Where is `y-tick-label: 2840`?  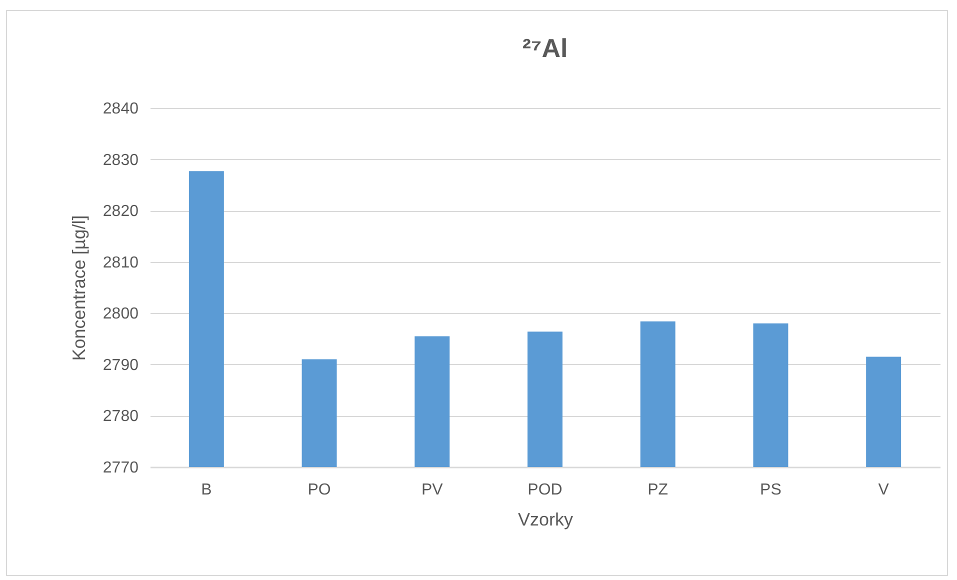
y-tick-label: 2840 is located at coordinates (120, 109).